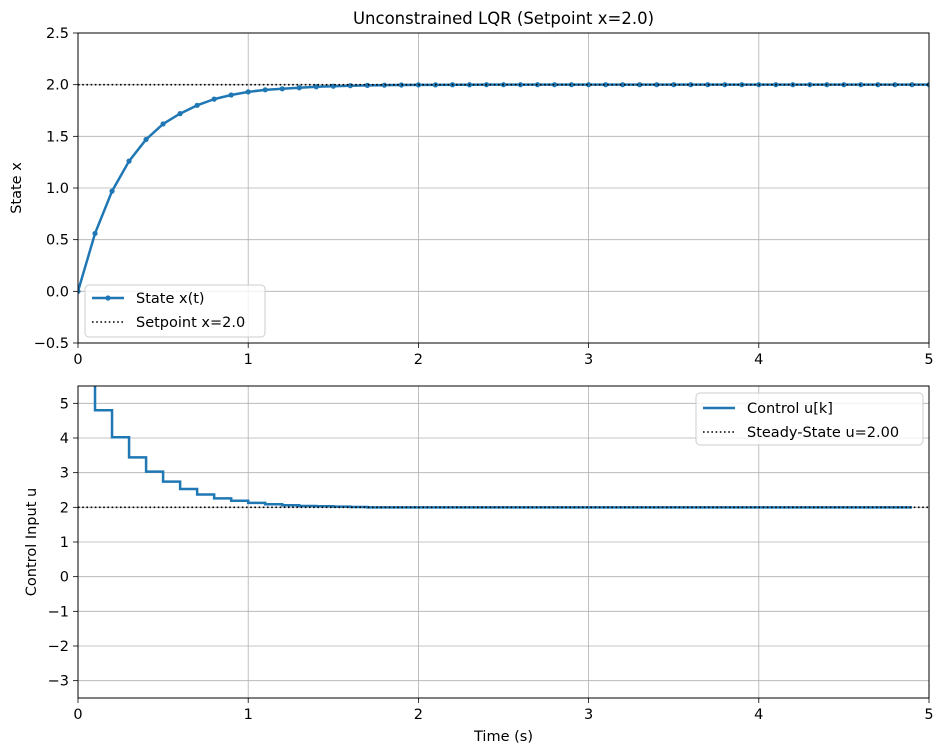 The width and height of the screenshot is (944, 752). I want to click on control-x-tick-label: 4, so click(758, 715).